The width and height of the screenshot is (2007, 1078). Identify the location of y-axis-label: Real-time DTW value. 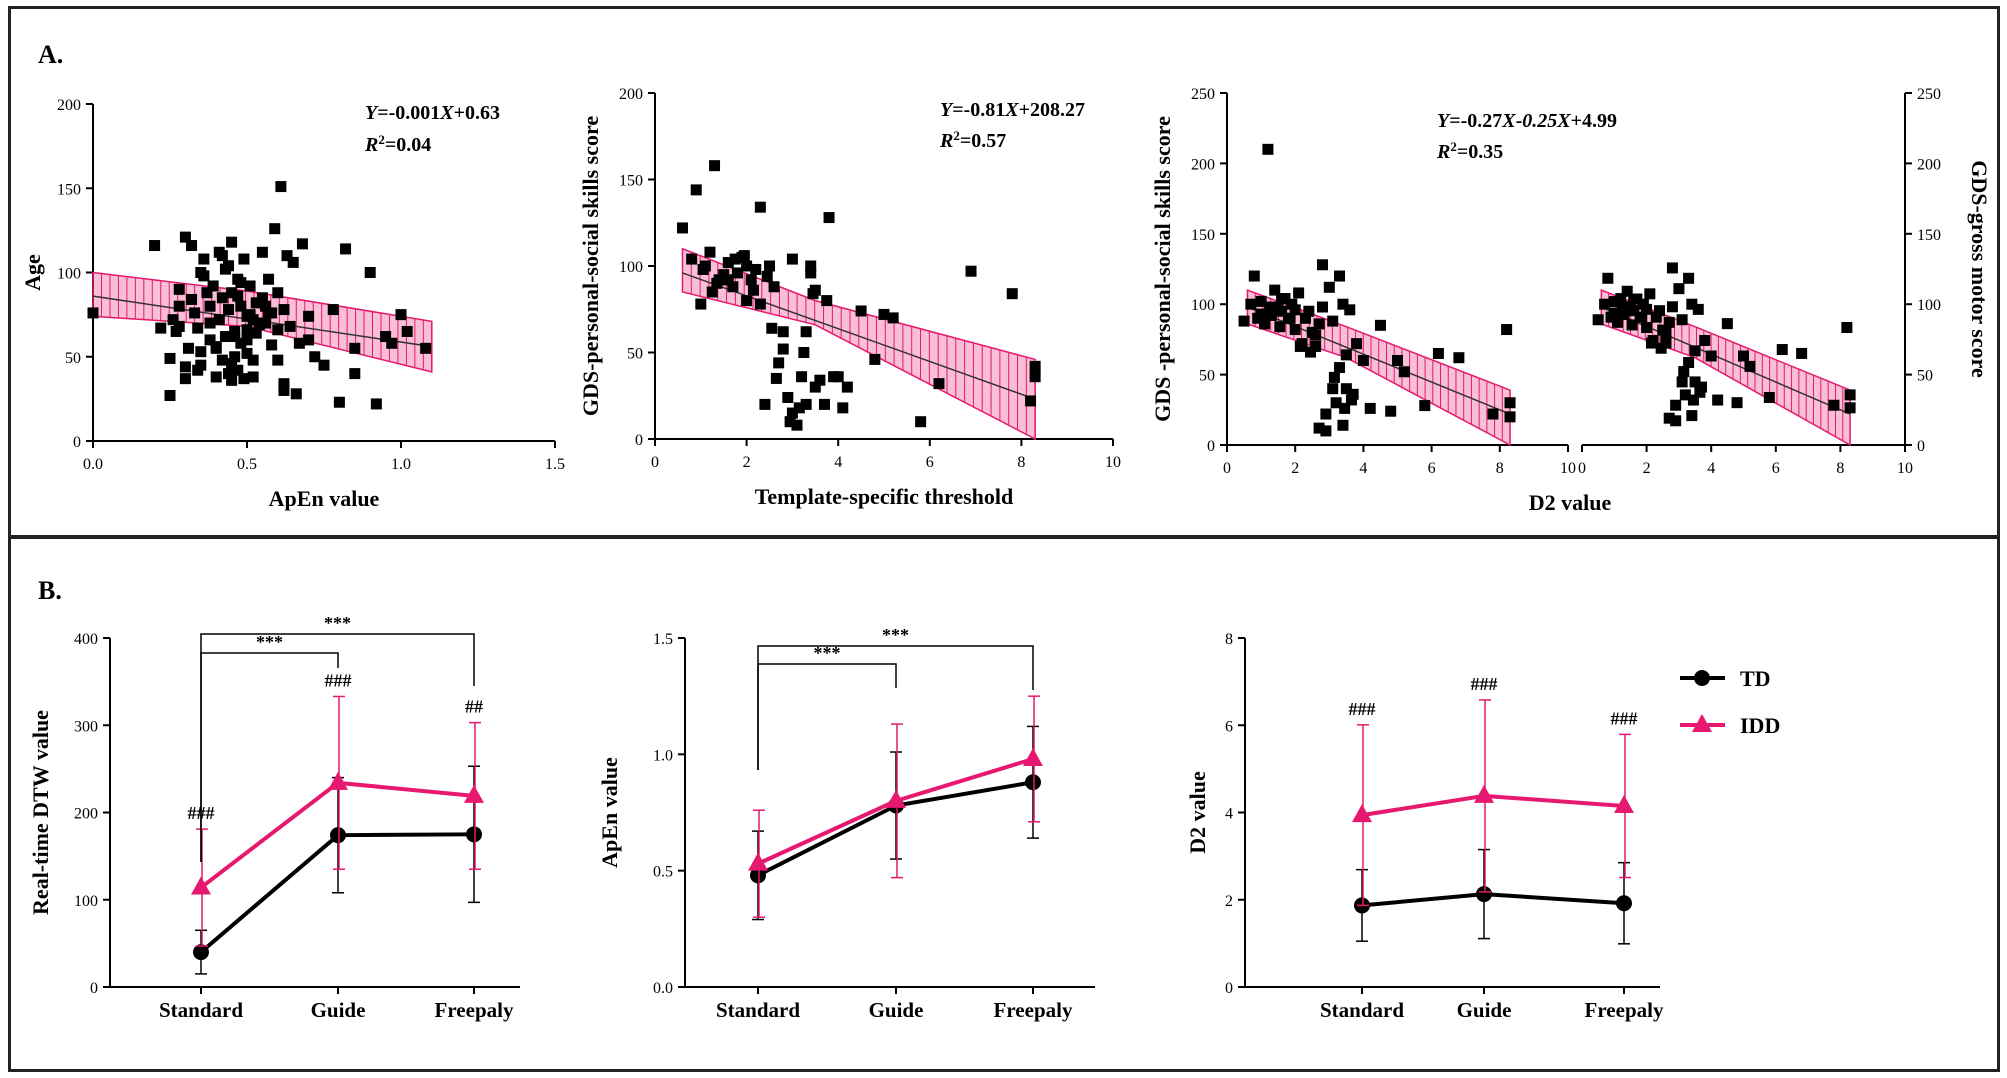
(40, 812).